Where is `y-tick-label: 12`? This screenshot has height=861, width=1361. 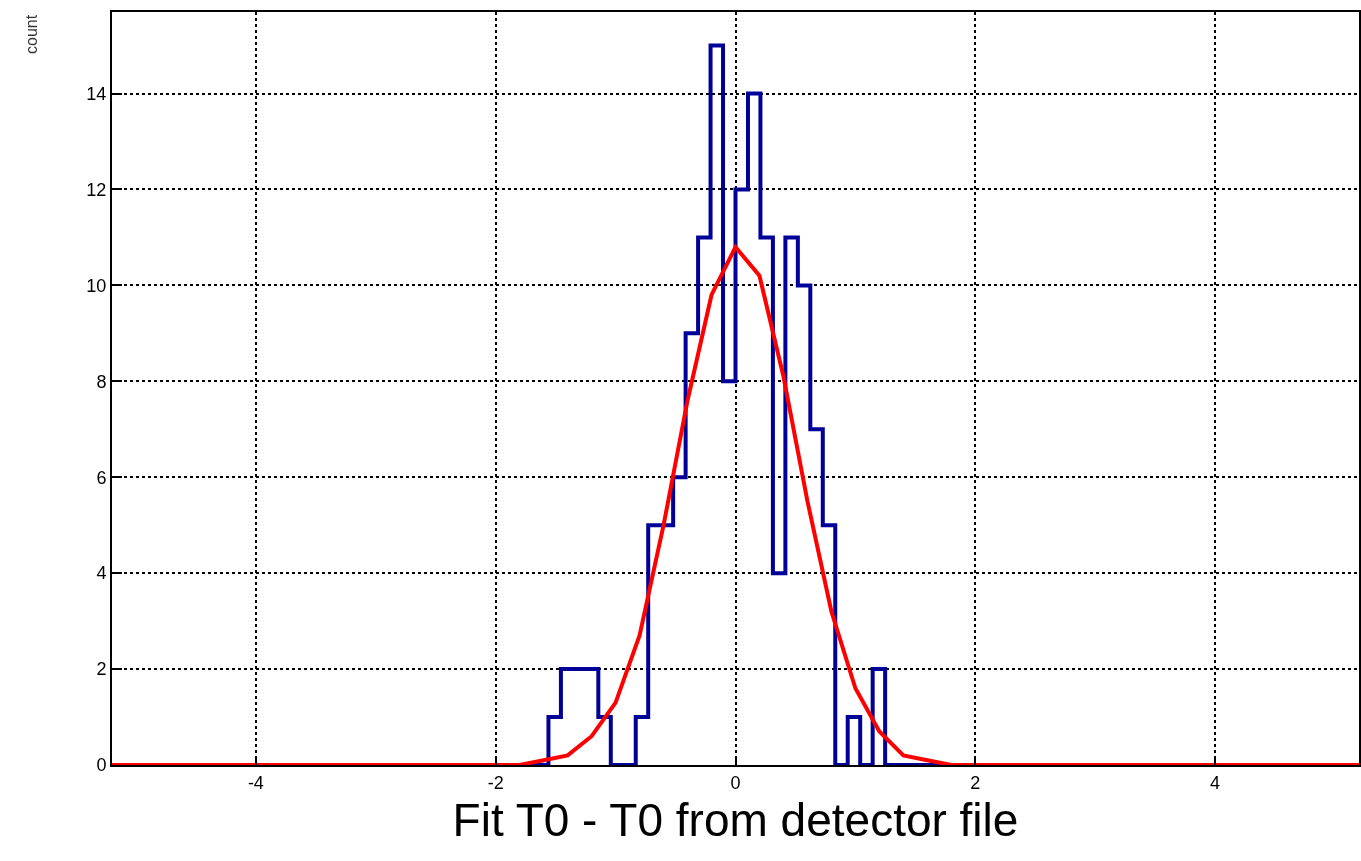
y-tick-label: 12 is located at coordinates (96, 189).